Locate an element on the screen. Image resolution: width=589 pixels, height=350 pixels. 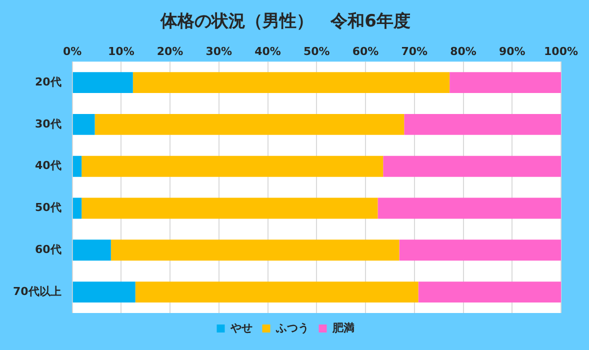
x-tick-label: 10% is located at coordinates (121, 51).